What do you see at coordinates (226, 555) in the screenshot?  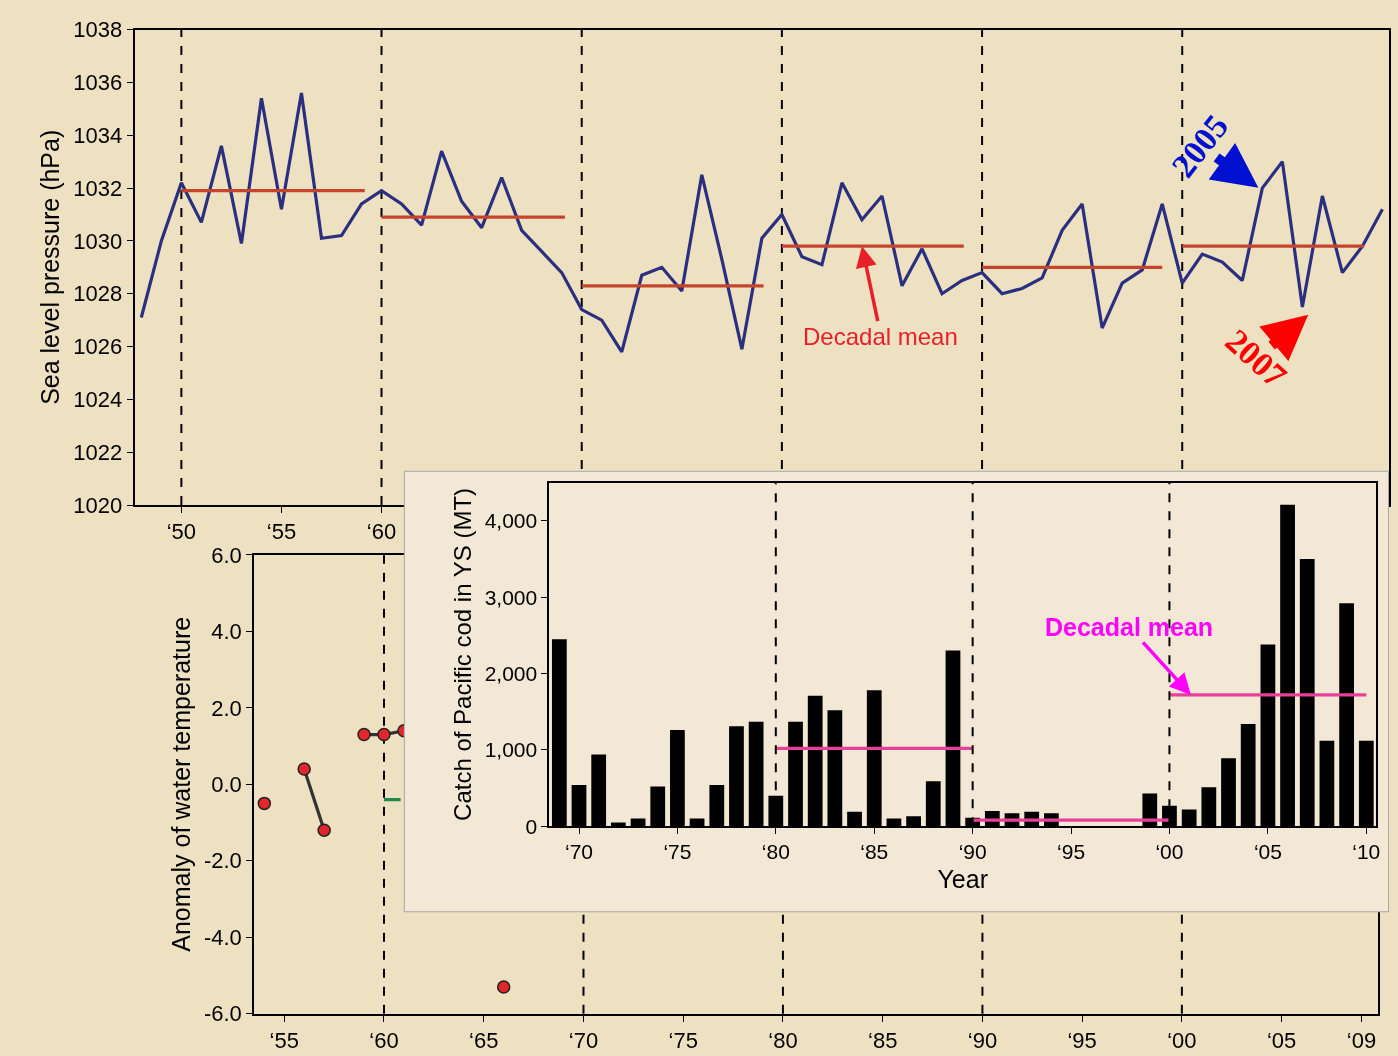 I see `y-tick-label: 6.0` at bounding box center [226, 555].